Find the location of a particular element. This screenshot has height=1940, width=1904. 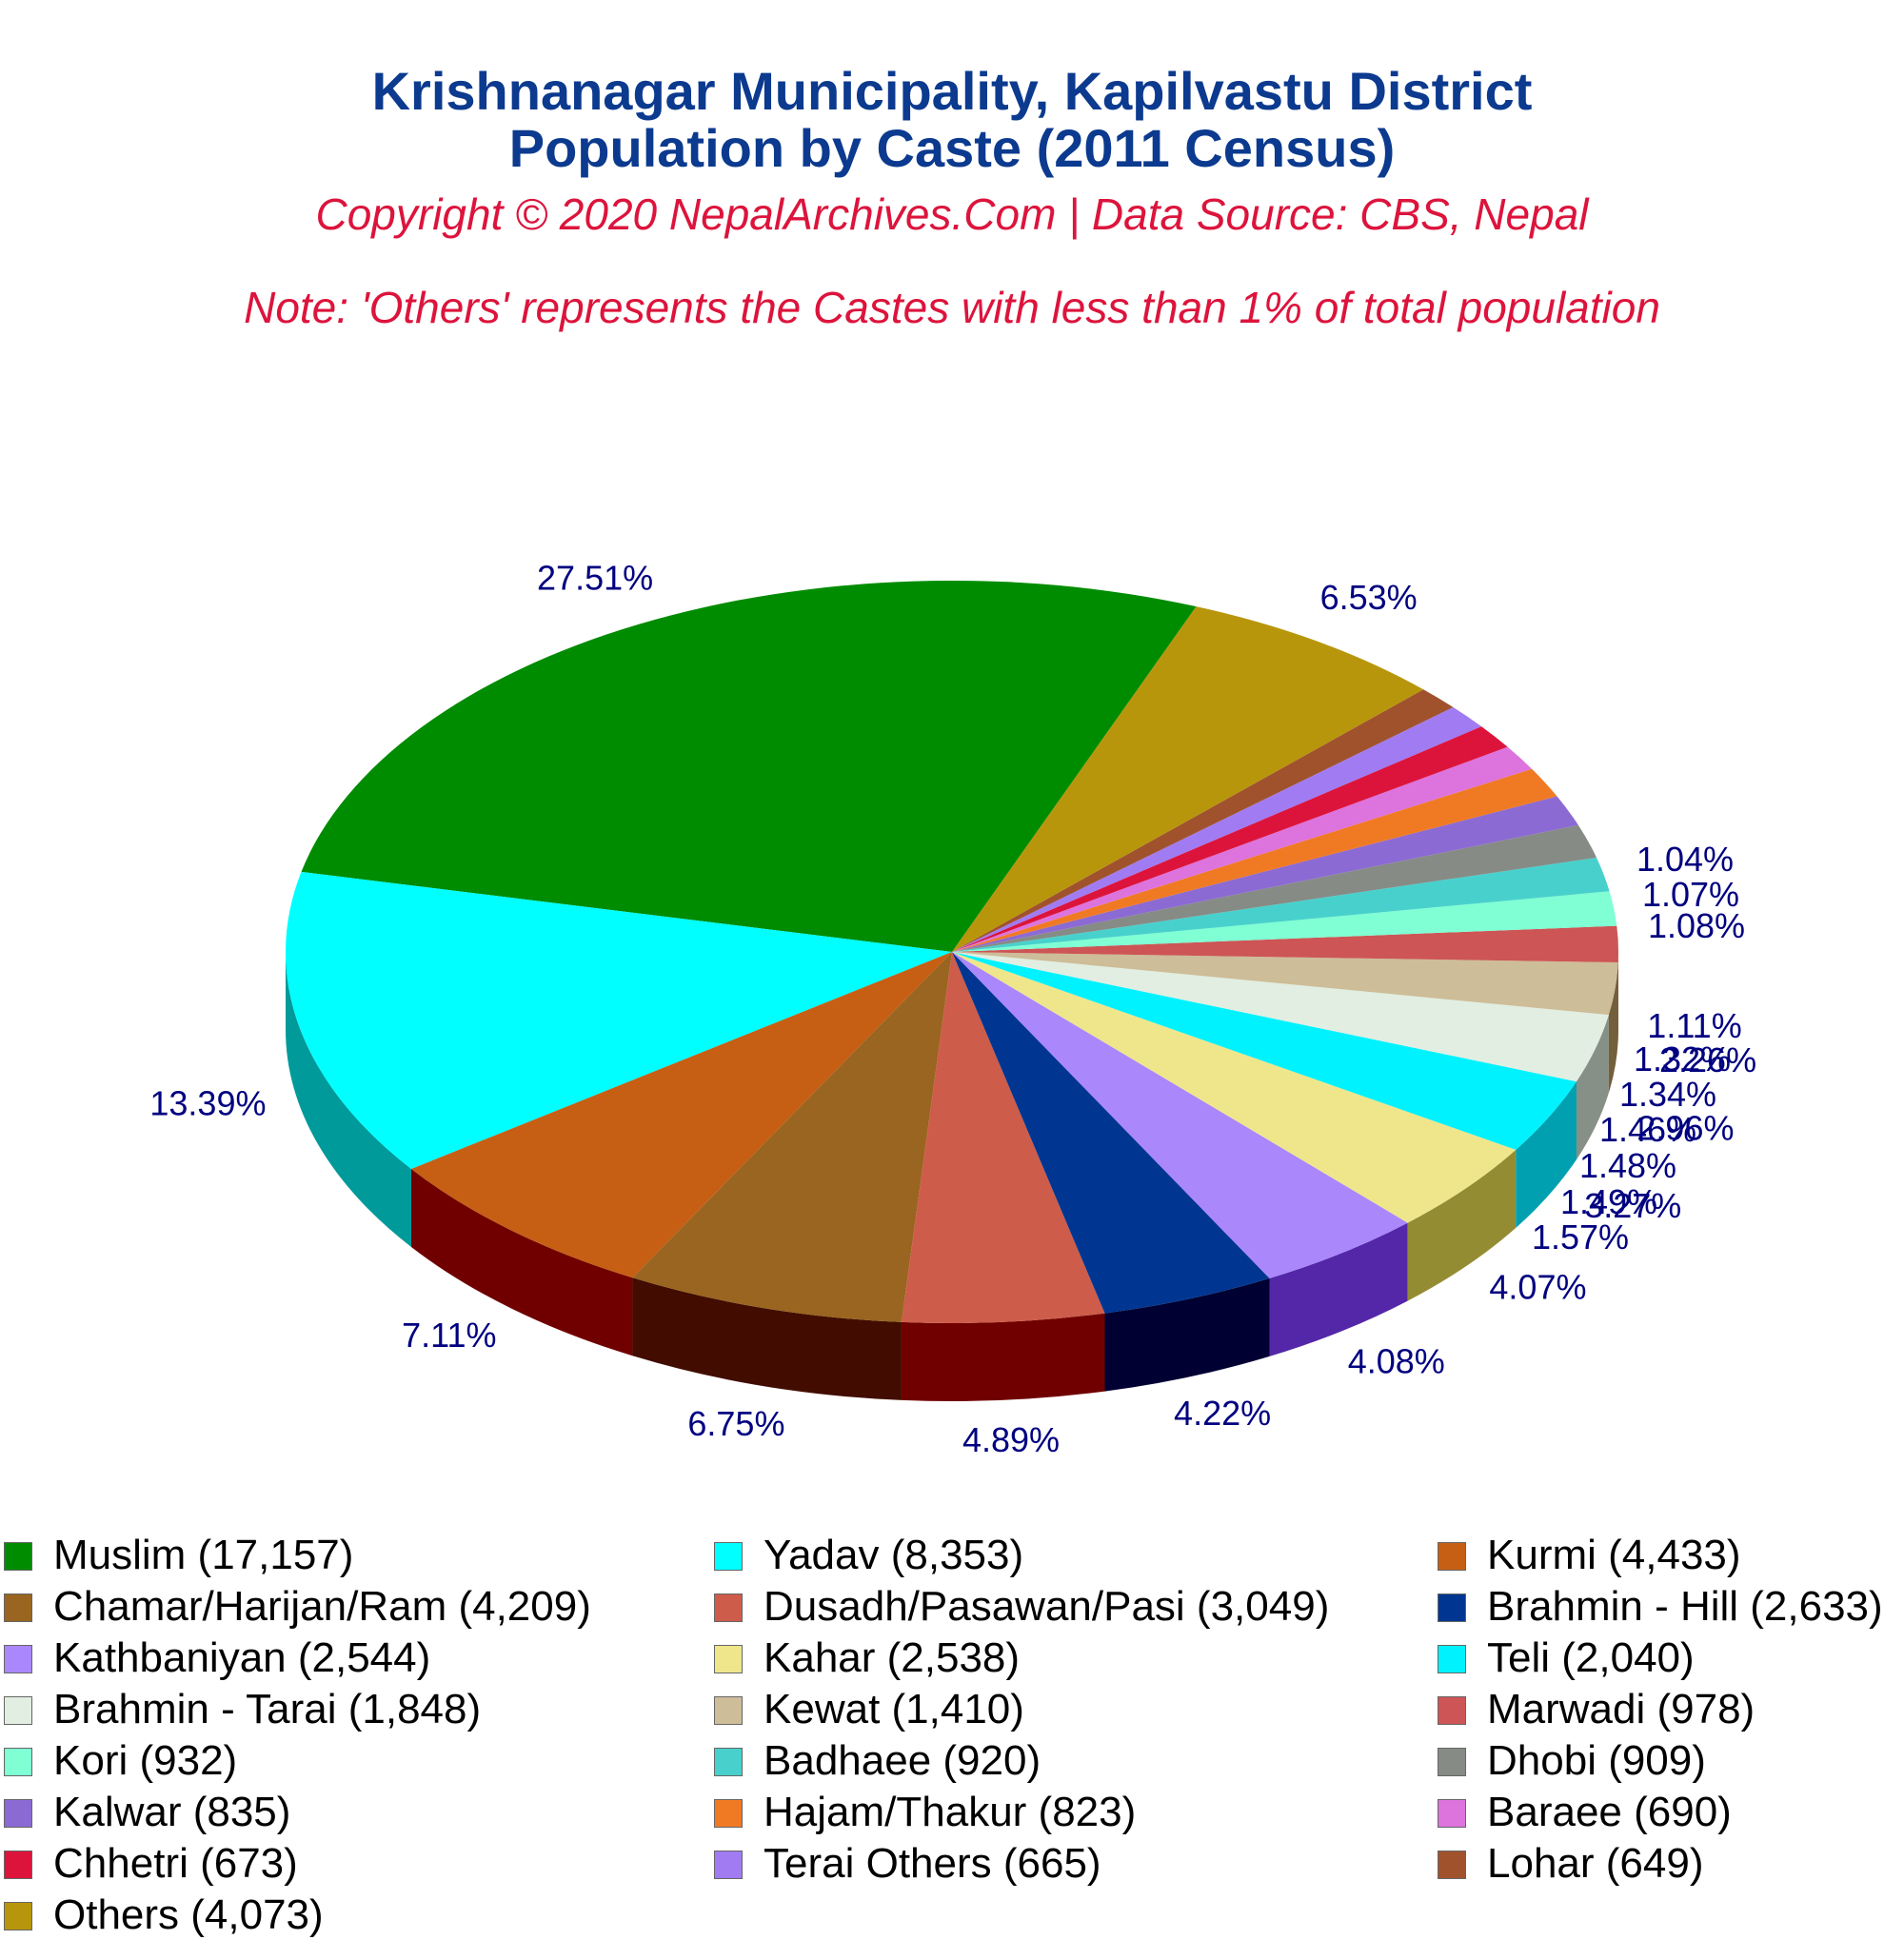

legend-label: Brahmin - Tarai (1,848) is located at coordinates (267, 1710).